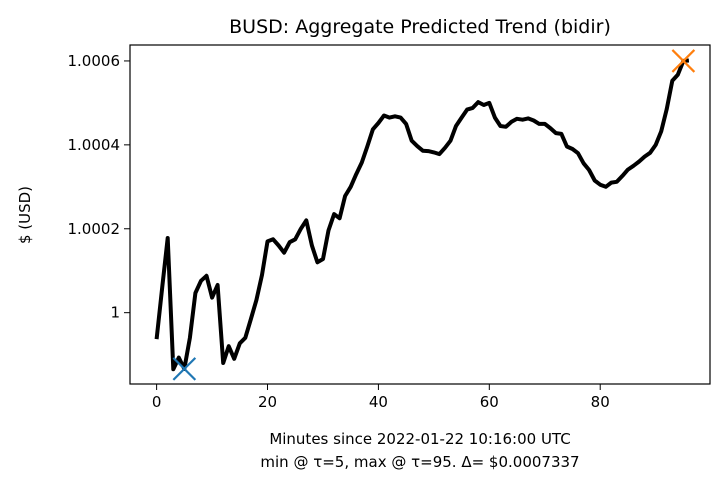 The width and height of the screenshot is (727, 487). Describe the element at coordinates (600, 402) in the screenshot. I see `x-tick-label: 80` at that location.